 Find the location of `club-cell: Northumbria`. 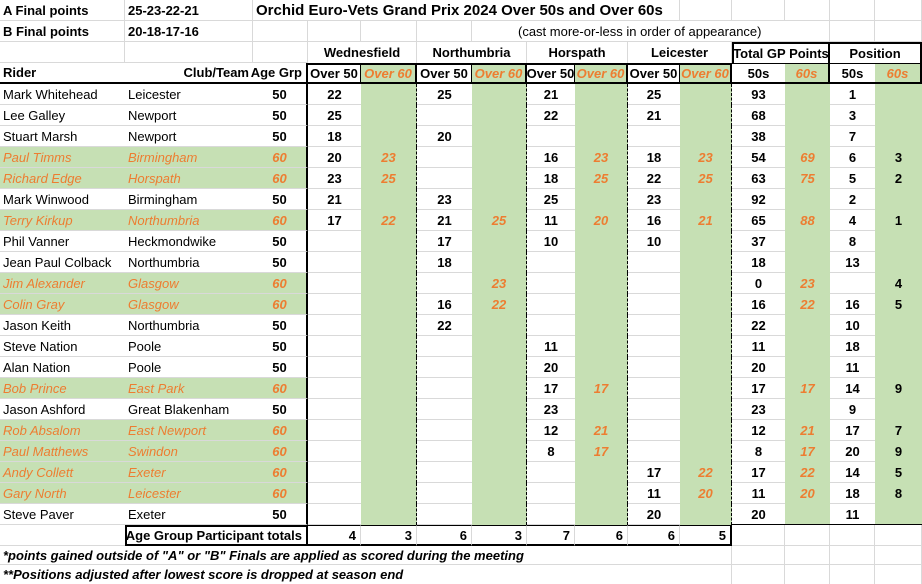

club-cell: Northumbria is located at coordinates (189, 220).